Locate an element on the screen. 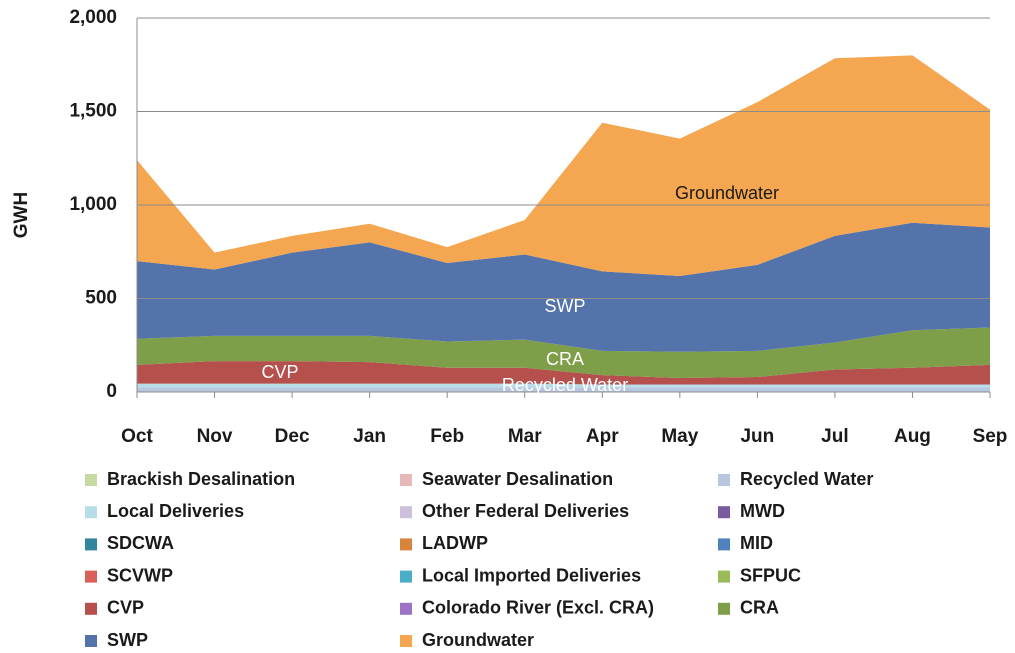  legend-label: Local Deliveries is located at coordinates (175, 511).